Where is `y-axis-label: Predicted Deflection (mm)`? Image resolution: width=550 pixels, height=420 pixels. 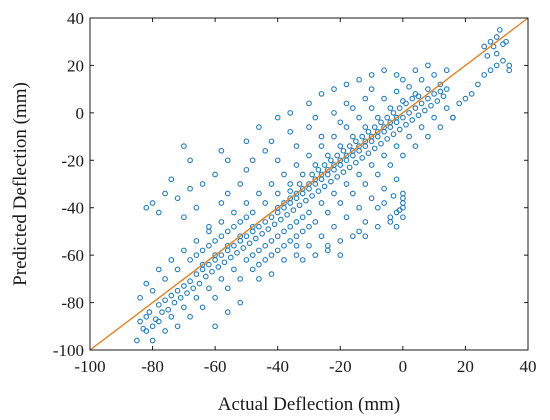 y-axis-label: Predicted Deflection (mm) is located at coordinates (20, 184).